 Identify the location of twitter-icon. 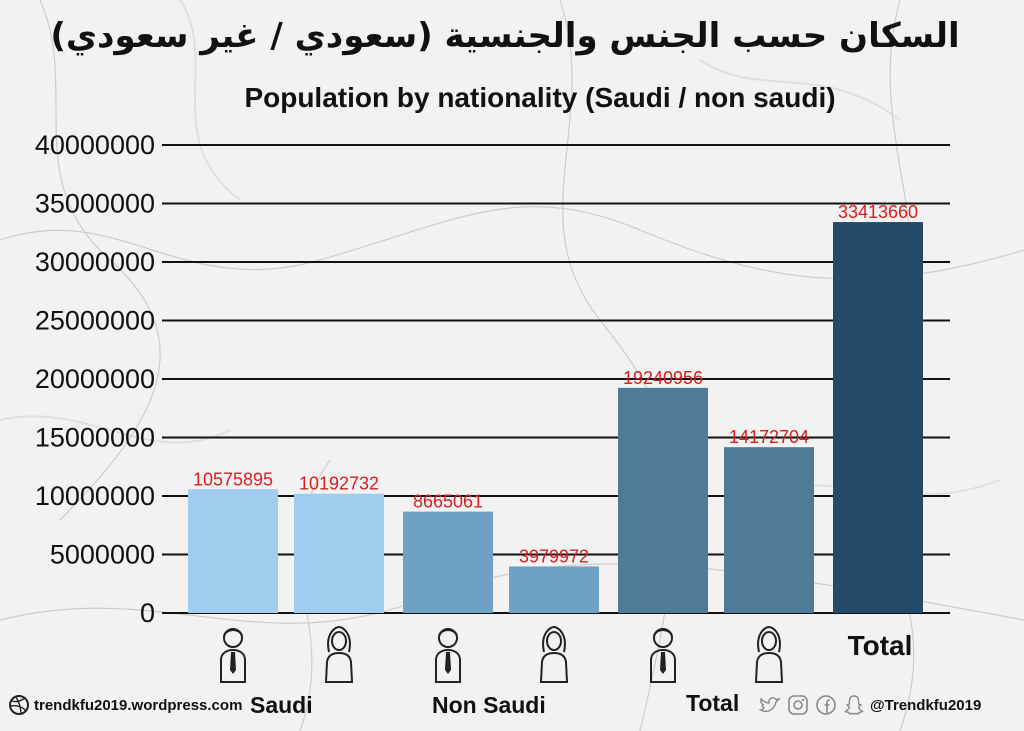
(770, 705).